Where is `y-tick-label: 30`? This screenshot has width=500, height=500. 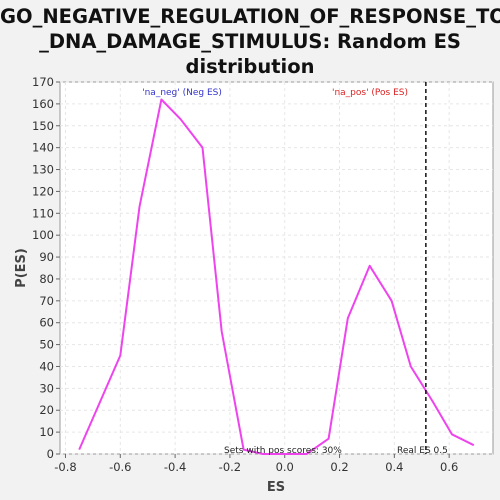 y-tick-label: 30 is located at coordinates (46, 388).